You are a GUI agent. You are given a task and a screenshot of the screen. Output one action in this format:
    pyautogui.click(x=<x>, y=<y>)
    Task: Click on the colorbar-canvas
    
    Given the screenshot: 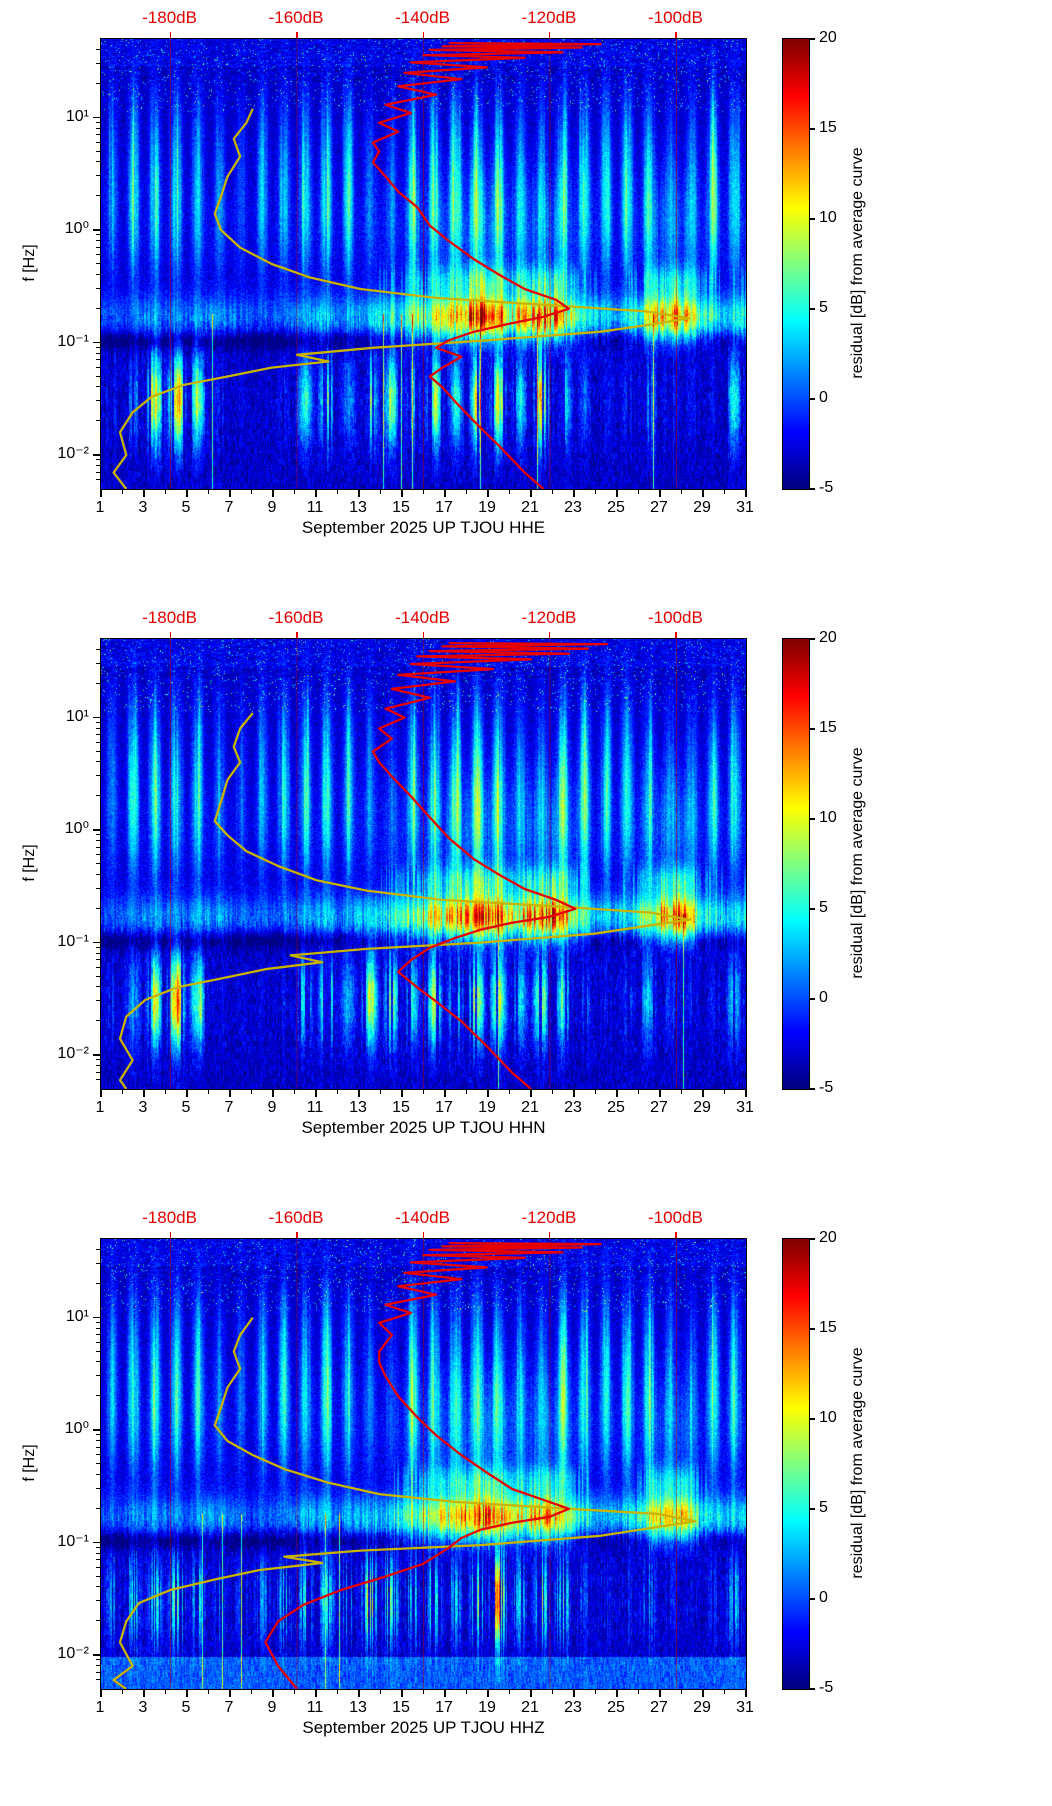 What is the action you would take?
    pyautogui.click(x=796, y=864)
    